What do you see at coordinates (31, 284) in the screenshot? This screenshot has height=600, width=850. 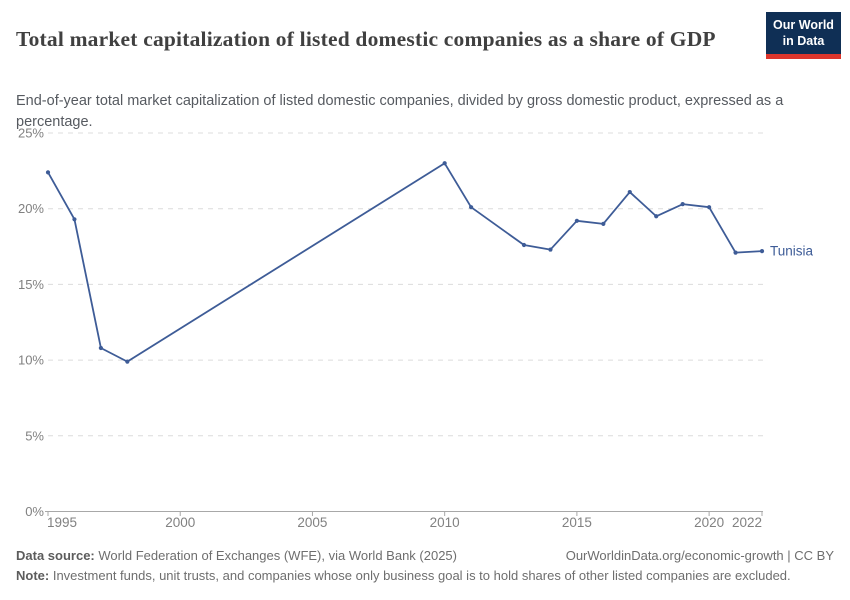 I see `y-tick-label: 15%` at bounding box center [31, 284].